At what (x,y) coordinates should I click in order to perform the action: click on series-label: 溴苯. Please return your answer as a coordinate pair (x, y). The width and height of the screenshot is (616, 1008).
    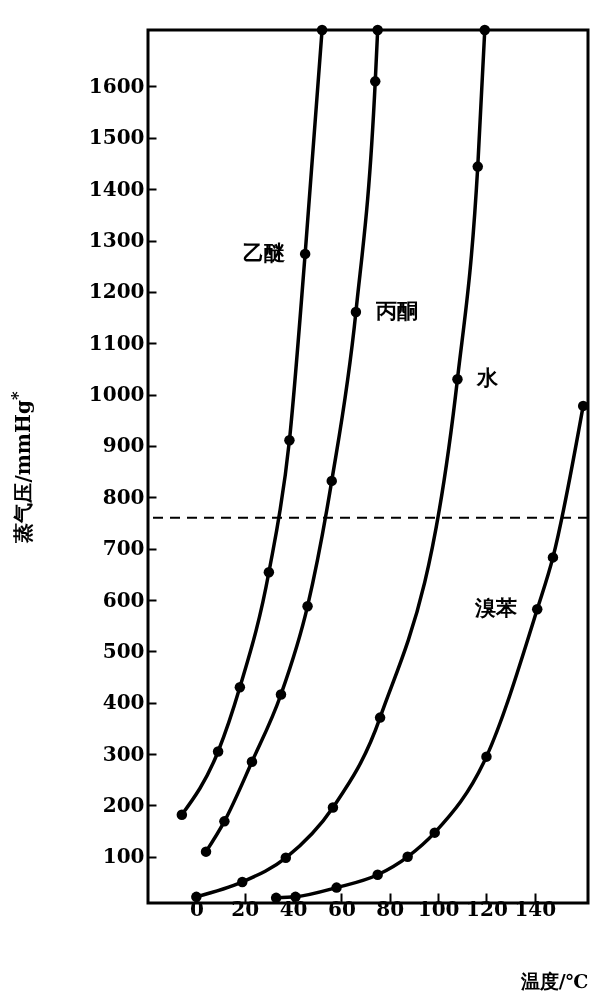
    Looking at the image, I should click on (496, 608).